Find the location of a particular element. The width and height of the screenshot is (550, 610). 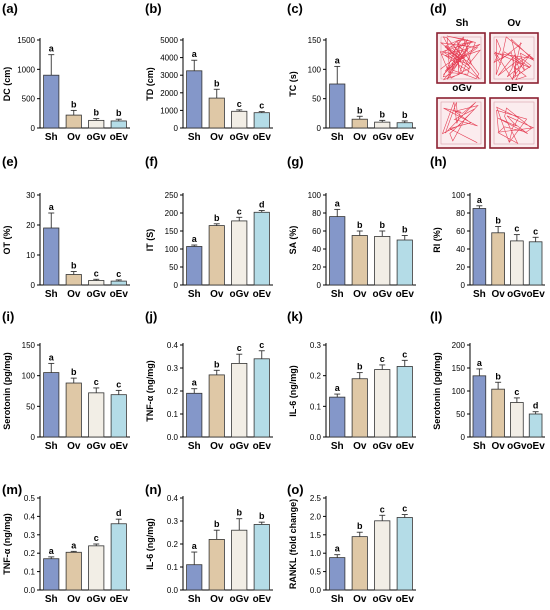

y-tick-label: 500 is located at coordinates (29, 99).